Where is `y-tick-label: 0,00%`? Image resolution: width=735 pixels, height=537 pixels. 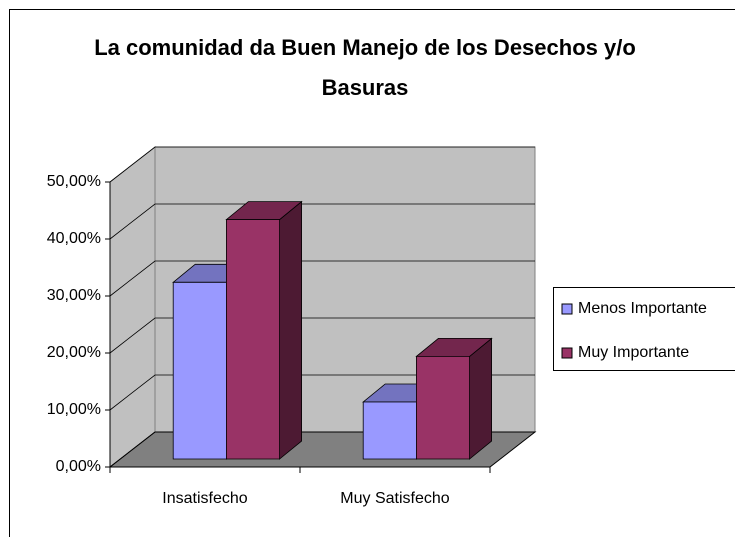 y-tick-label: 0,00% is located at coordinates (78, 466).